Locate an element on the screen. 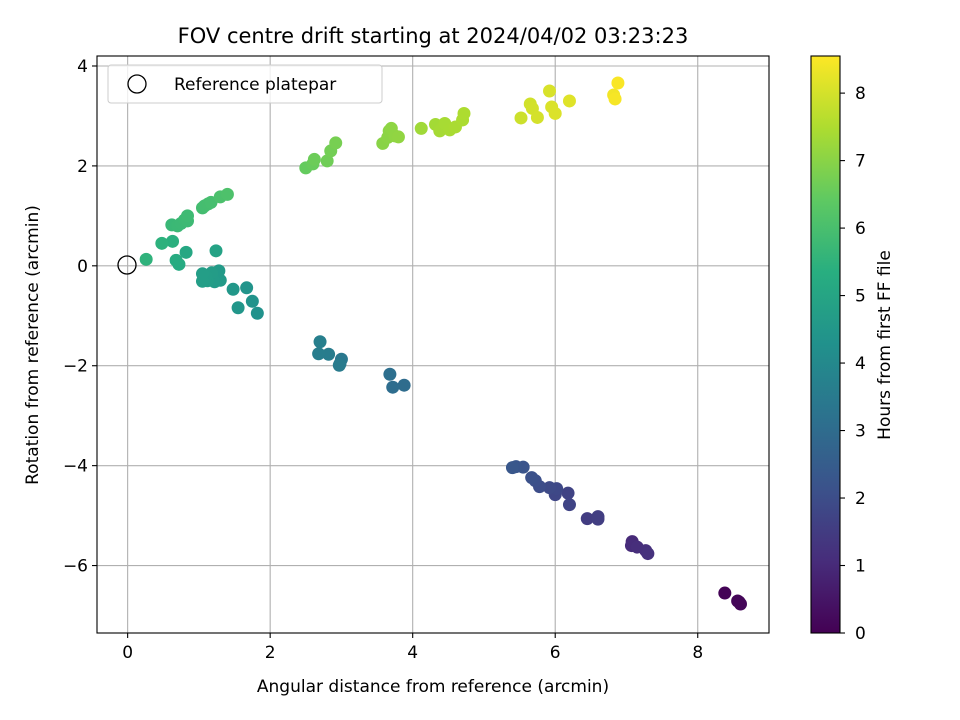 This screenshot has height=720, width=960. legend: Reference platepar is located at coordinates (245, 84).